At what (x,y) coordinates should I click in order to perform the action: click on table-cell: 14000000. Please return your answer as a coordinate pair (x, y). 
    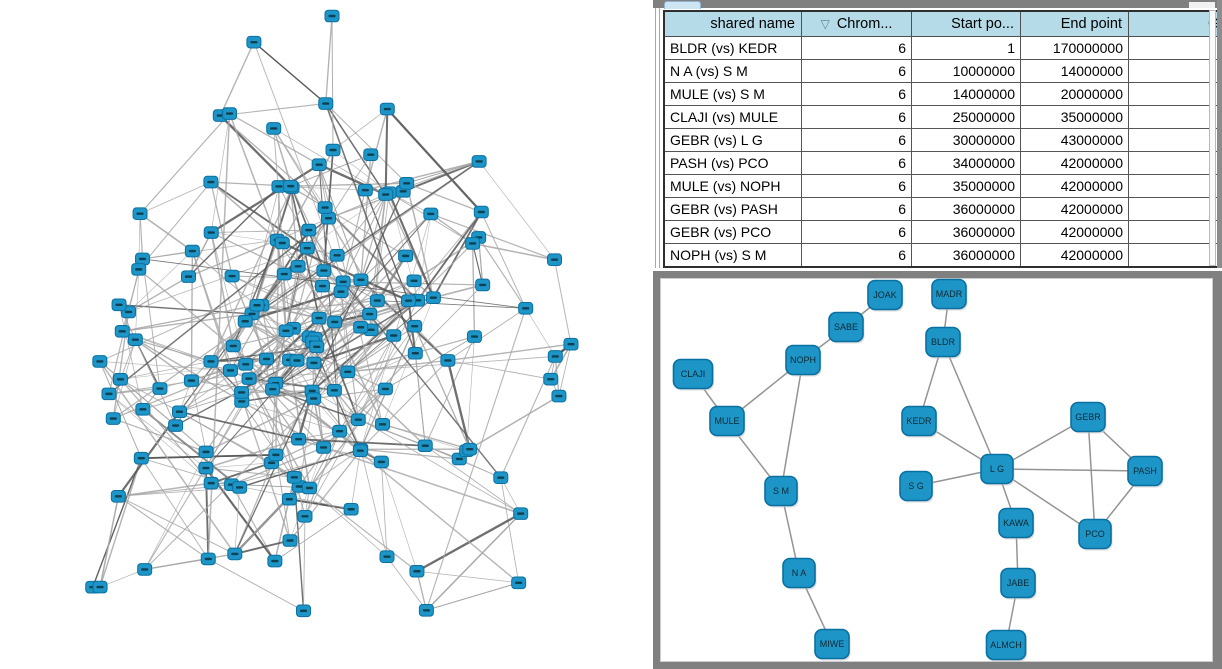
    Looking at the image, I should click on (966, 94).